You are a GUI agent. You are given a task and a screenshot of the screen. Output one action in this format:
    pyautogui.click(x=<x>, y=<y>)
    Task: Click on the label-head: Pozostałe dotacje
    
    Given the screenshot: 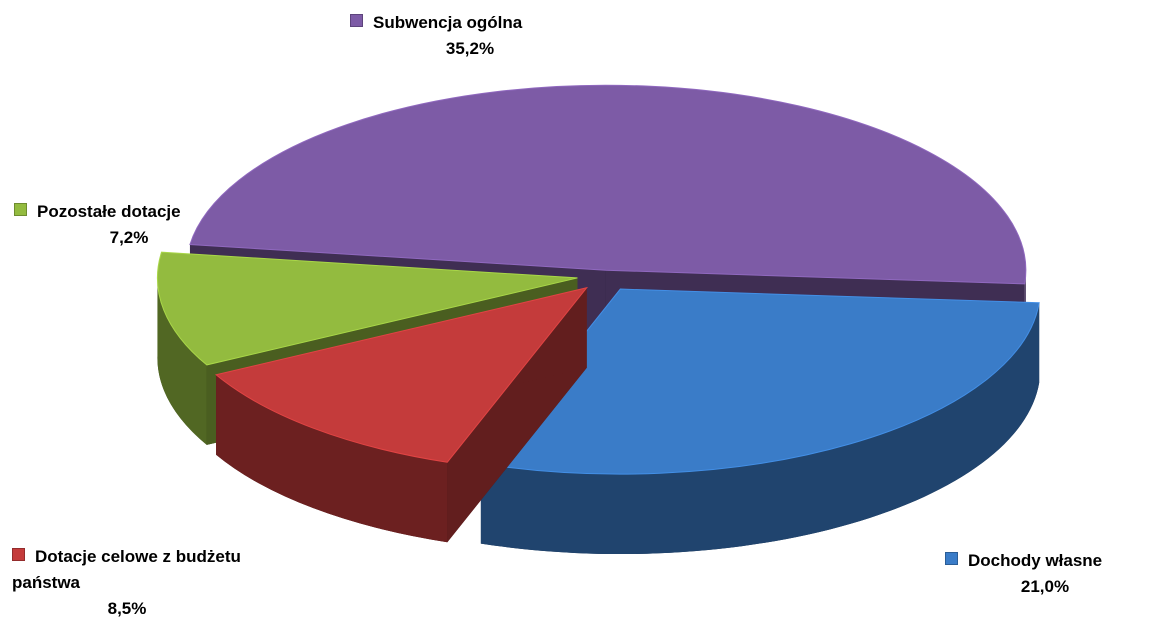 What is the action you would take?
    pyautogui.click(x=129, y=212)
    